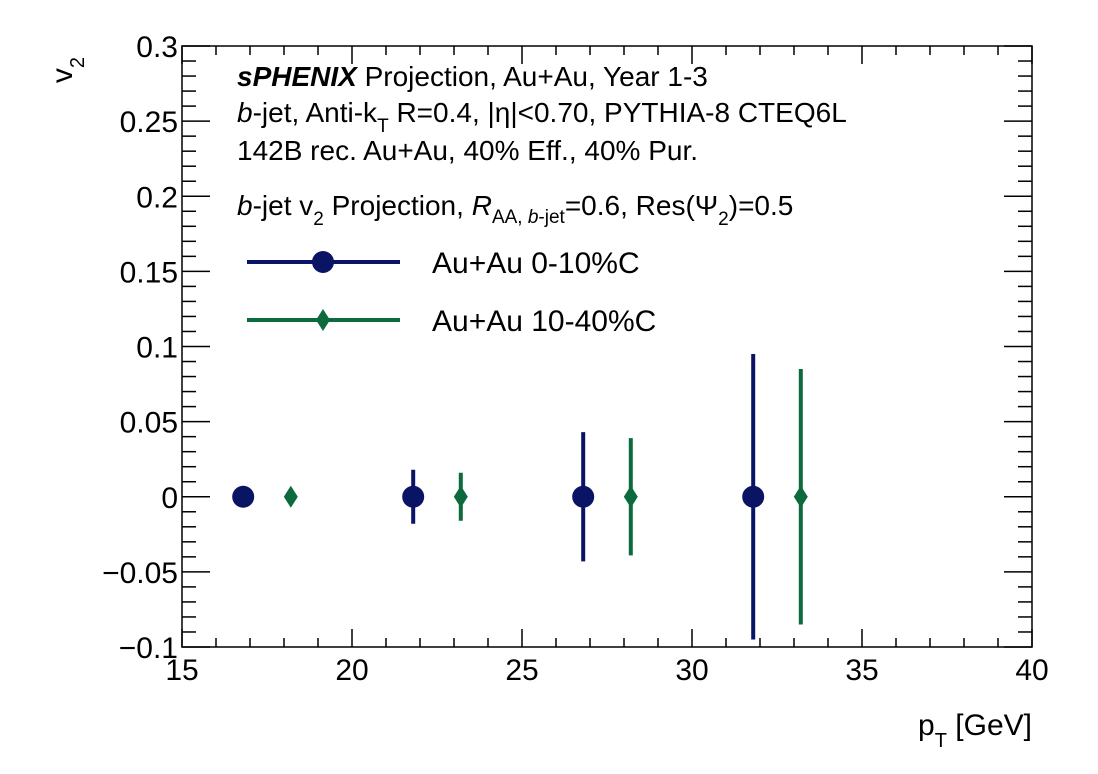 Image resolution: width=1098 pixels, height=774 pixels. What do you see at coordinates (140, 573) in the screenshot?
I see `y-tick-label: −0.05` at bounding box center [140, 573].